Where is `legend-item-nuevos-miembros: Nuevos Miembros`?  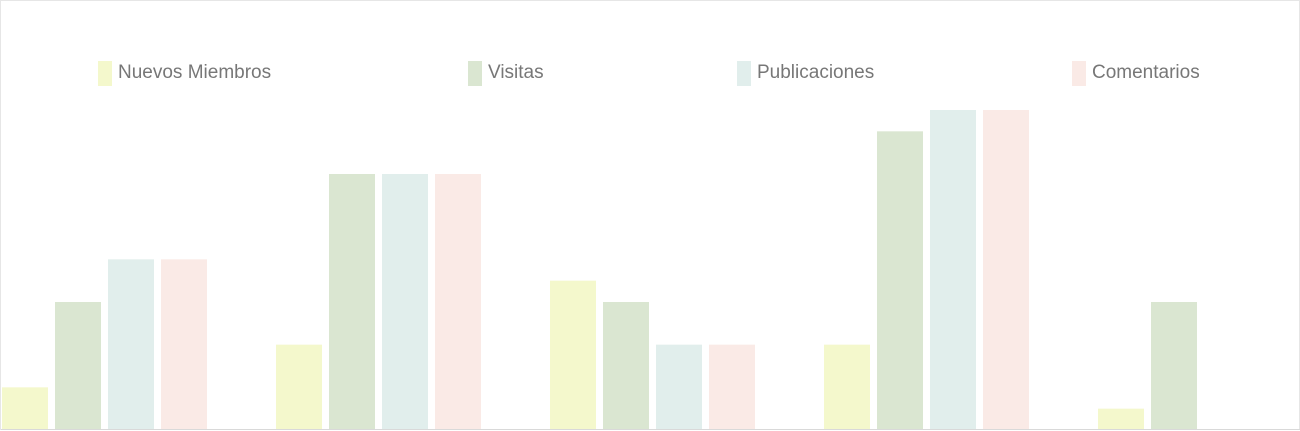 legend-item-nuevos-miembros: Nuevos Miembros is located at coordinates (184, 73).